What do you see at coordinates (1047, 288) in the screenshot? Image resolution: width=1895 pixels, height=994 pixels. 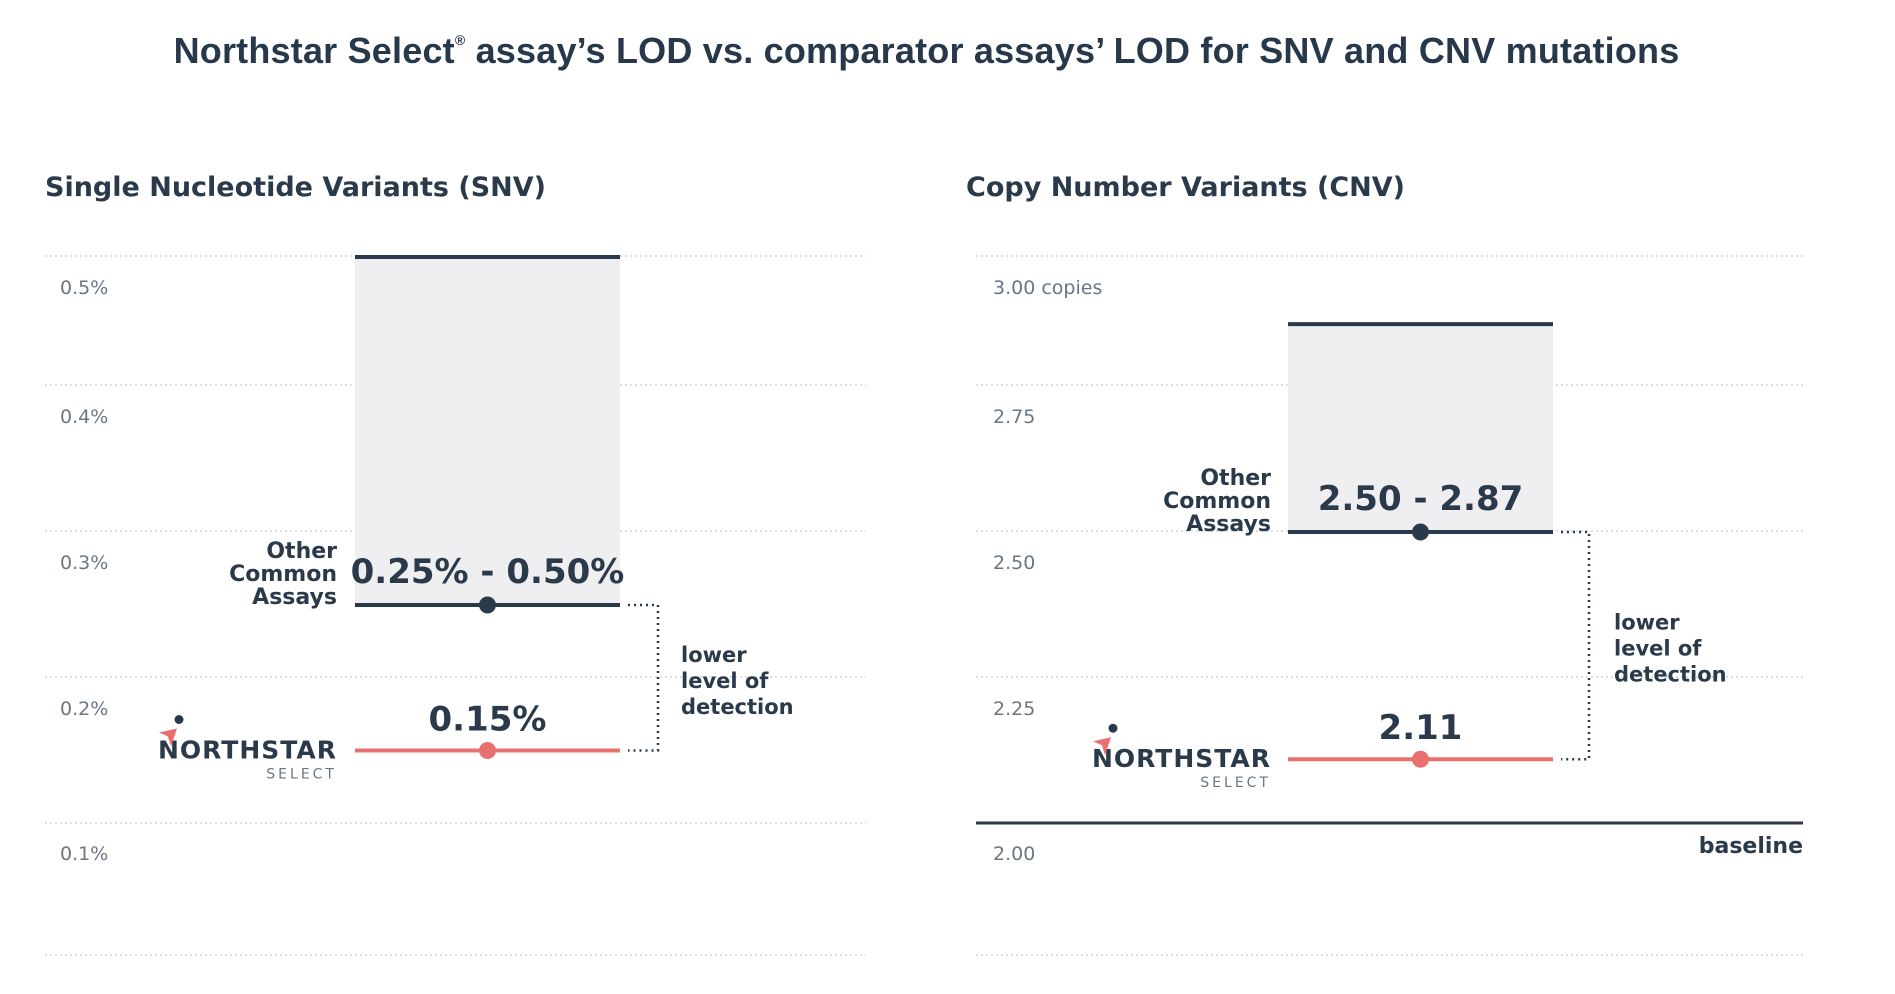 I see `y-tick-label: 3.00 copies` at bounding box center [1047, 288].